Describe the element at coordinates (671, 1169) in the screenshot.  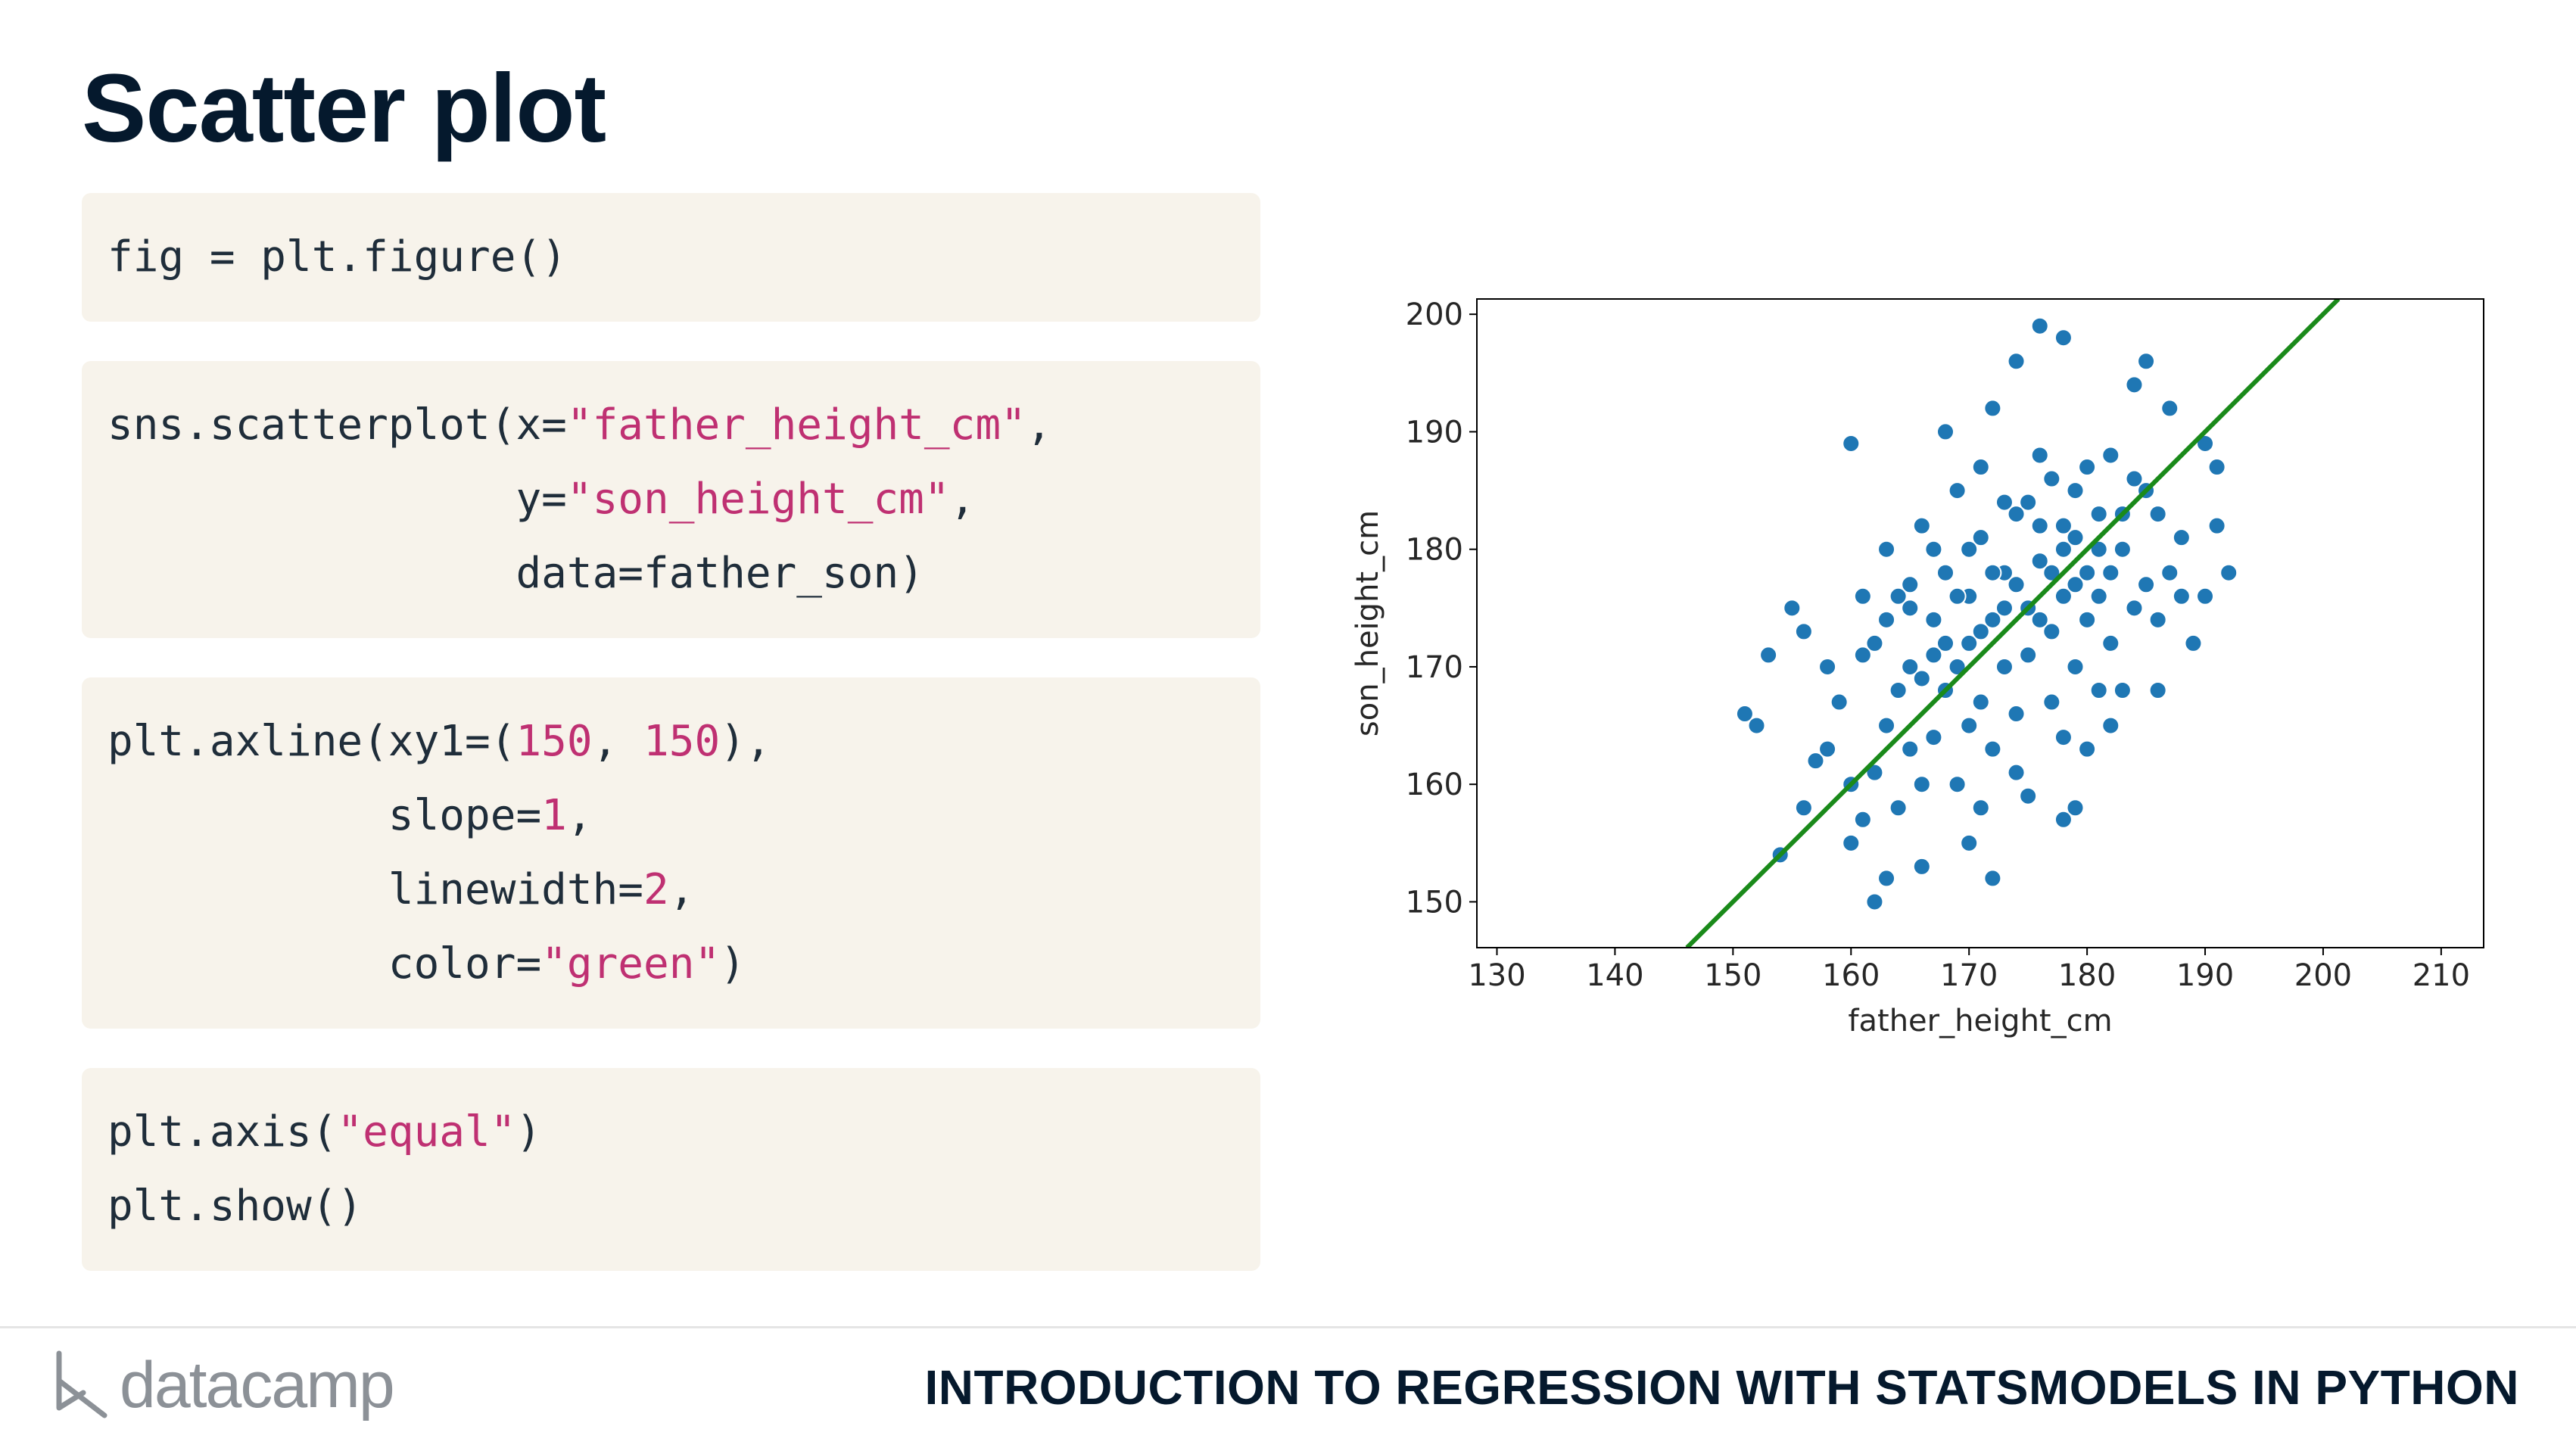
I see `code-block: plt.axis("equal") plt.show()` at that location.